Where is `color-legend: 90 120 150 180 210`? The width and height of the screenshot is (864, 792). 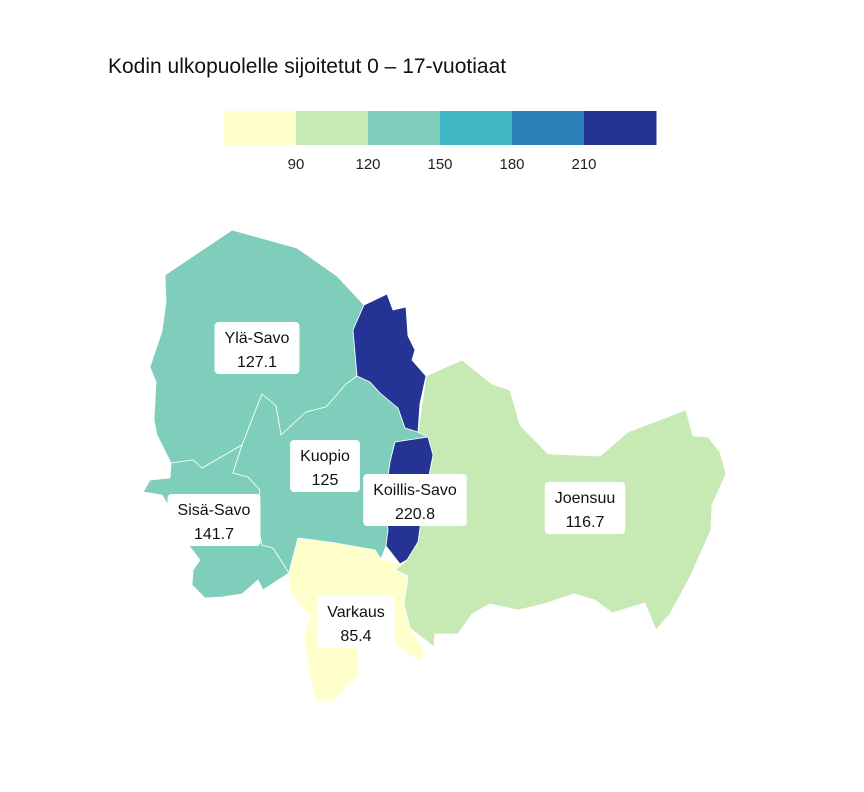
color-legend: 90 120 150 180 210 is located at coordinates (440, 142).